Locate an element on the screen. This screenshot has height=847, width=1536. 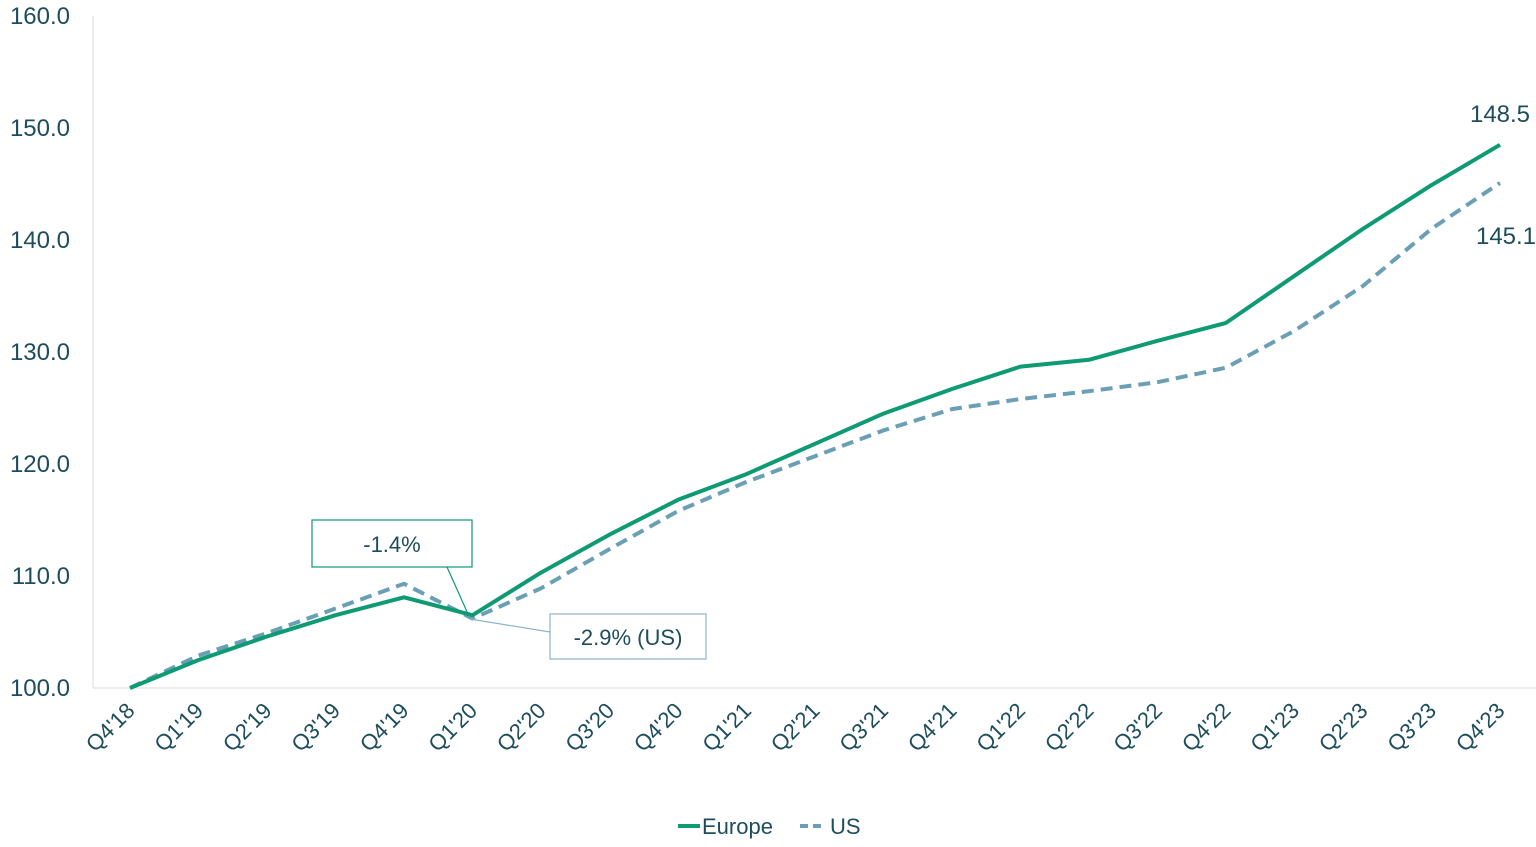
x-tick-label: Q4'23 is located at coordinates (1480, 727).